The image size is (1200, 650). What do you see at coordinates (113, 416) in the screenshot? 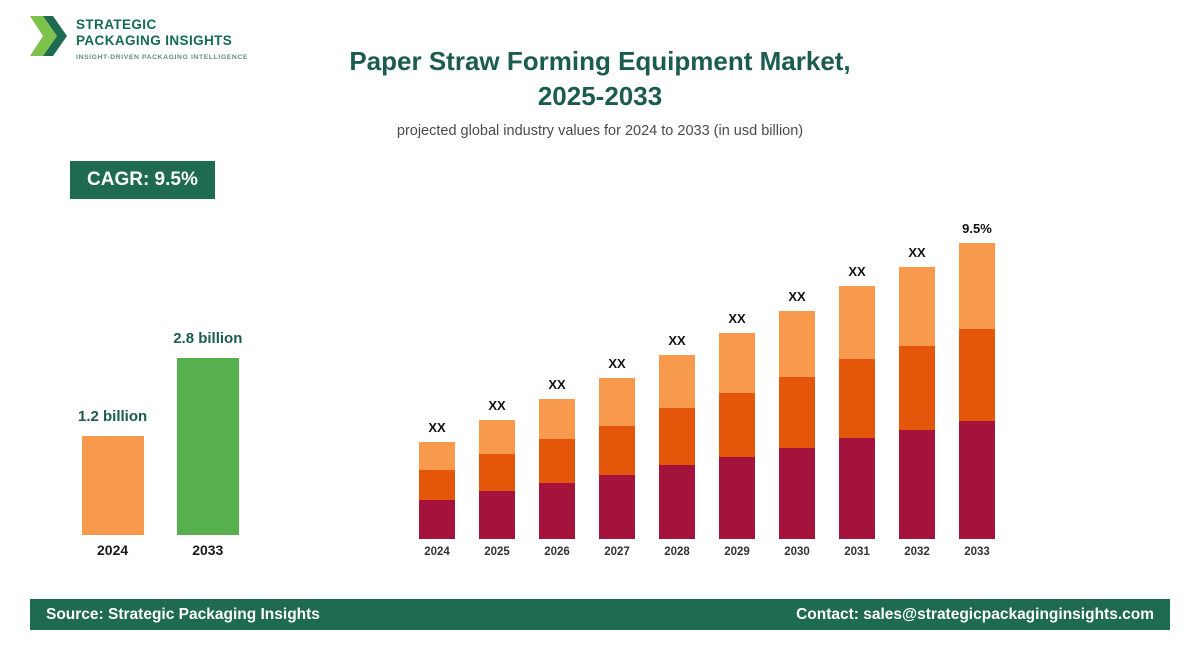
I see `summary-bar-value-label: 1.2 billion` at bounding box center [113, 416].